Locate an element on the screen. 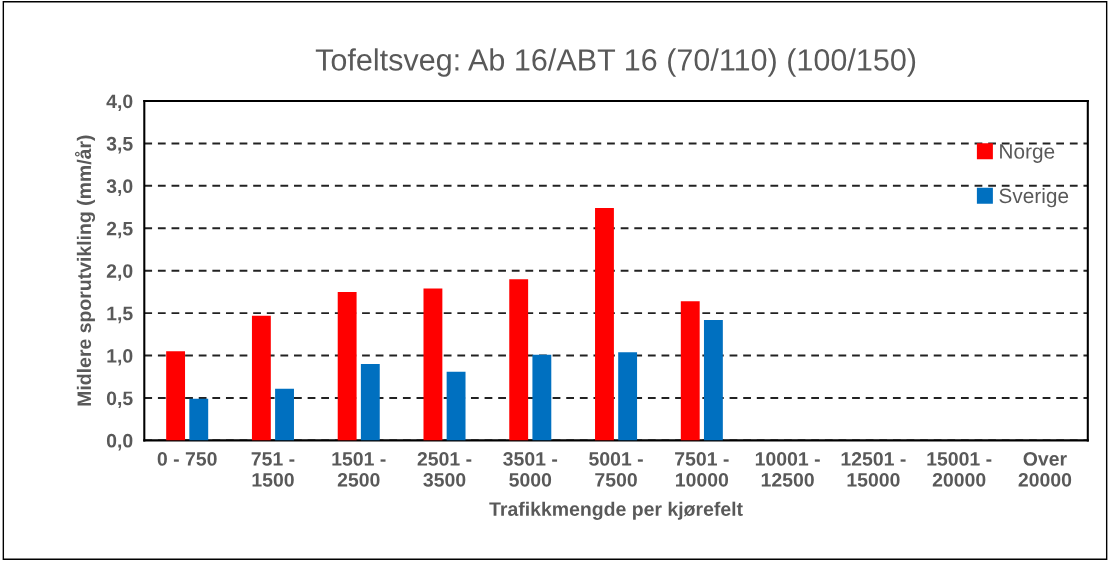 The width and height of the screenshot is (1110, 561). y-tick-label: 2,0 is located at coordinates (119, 272).